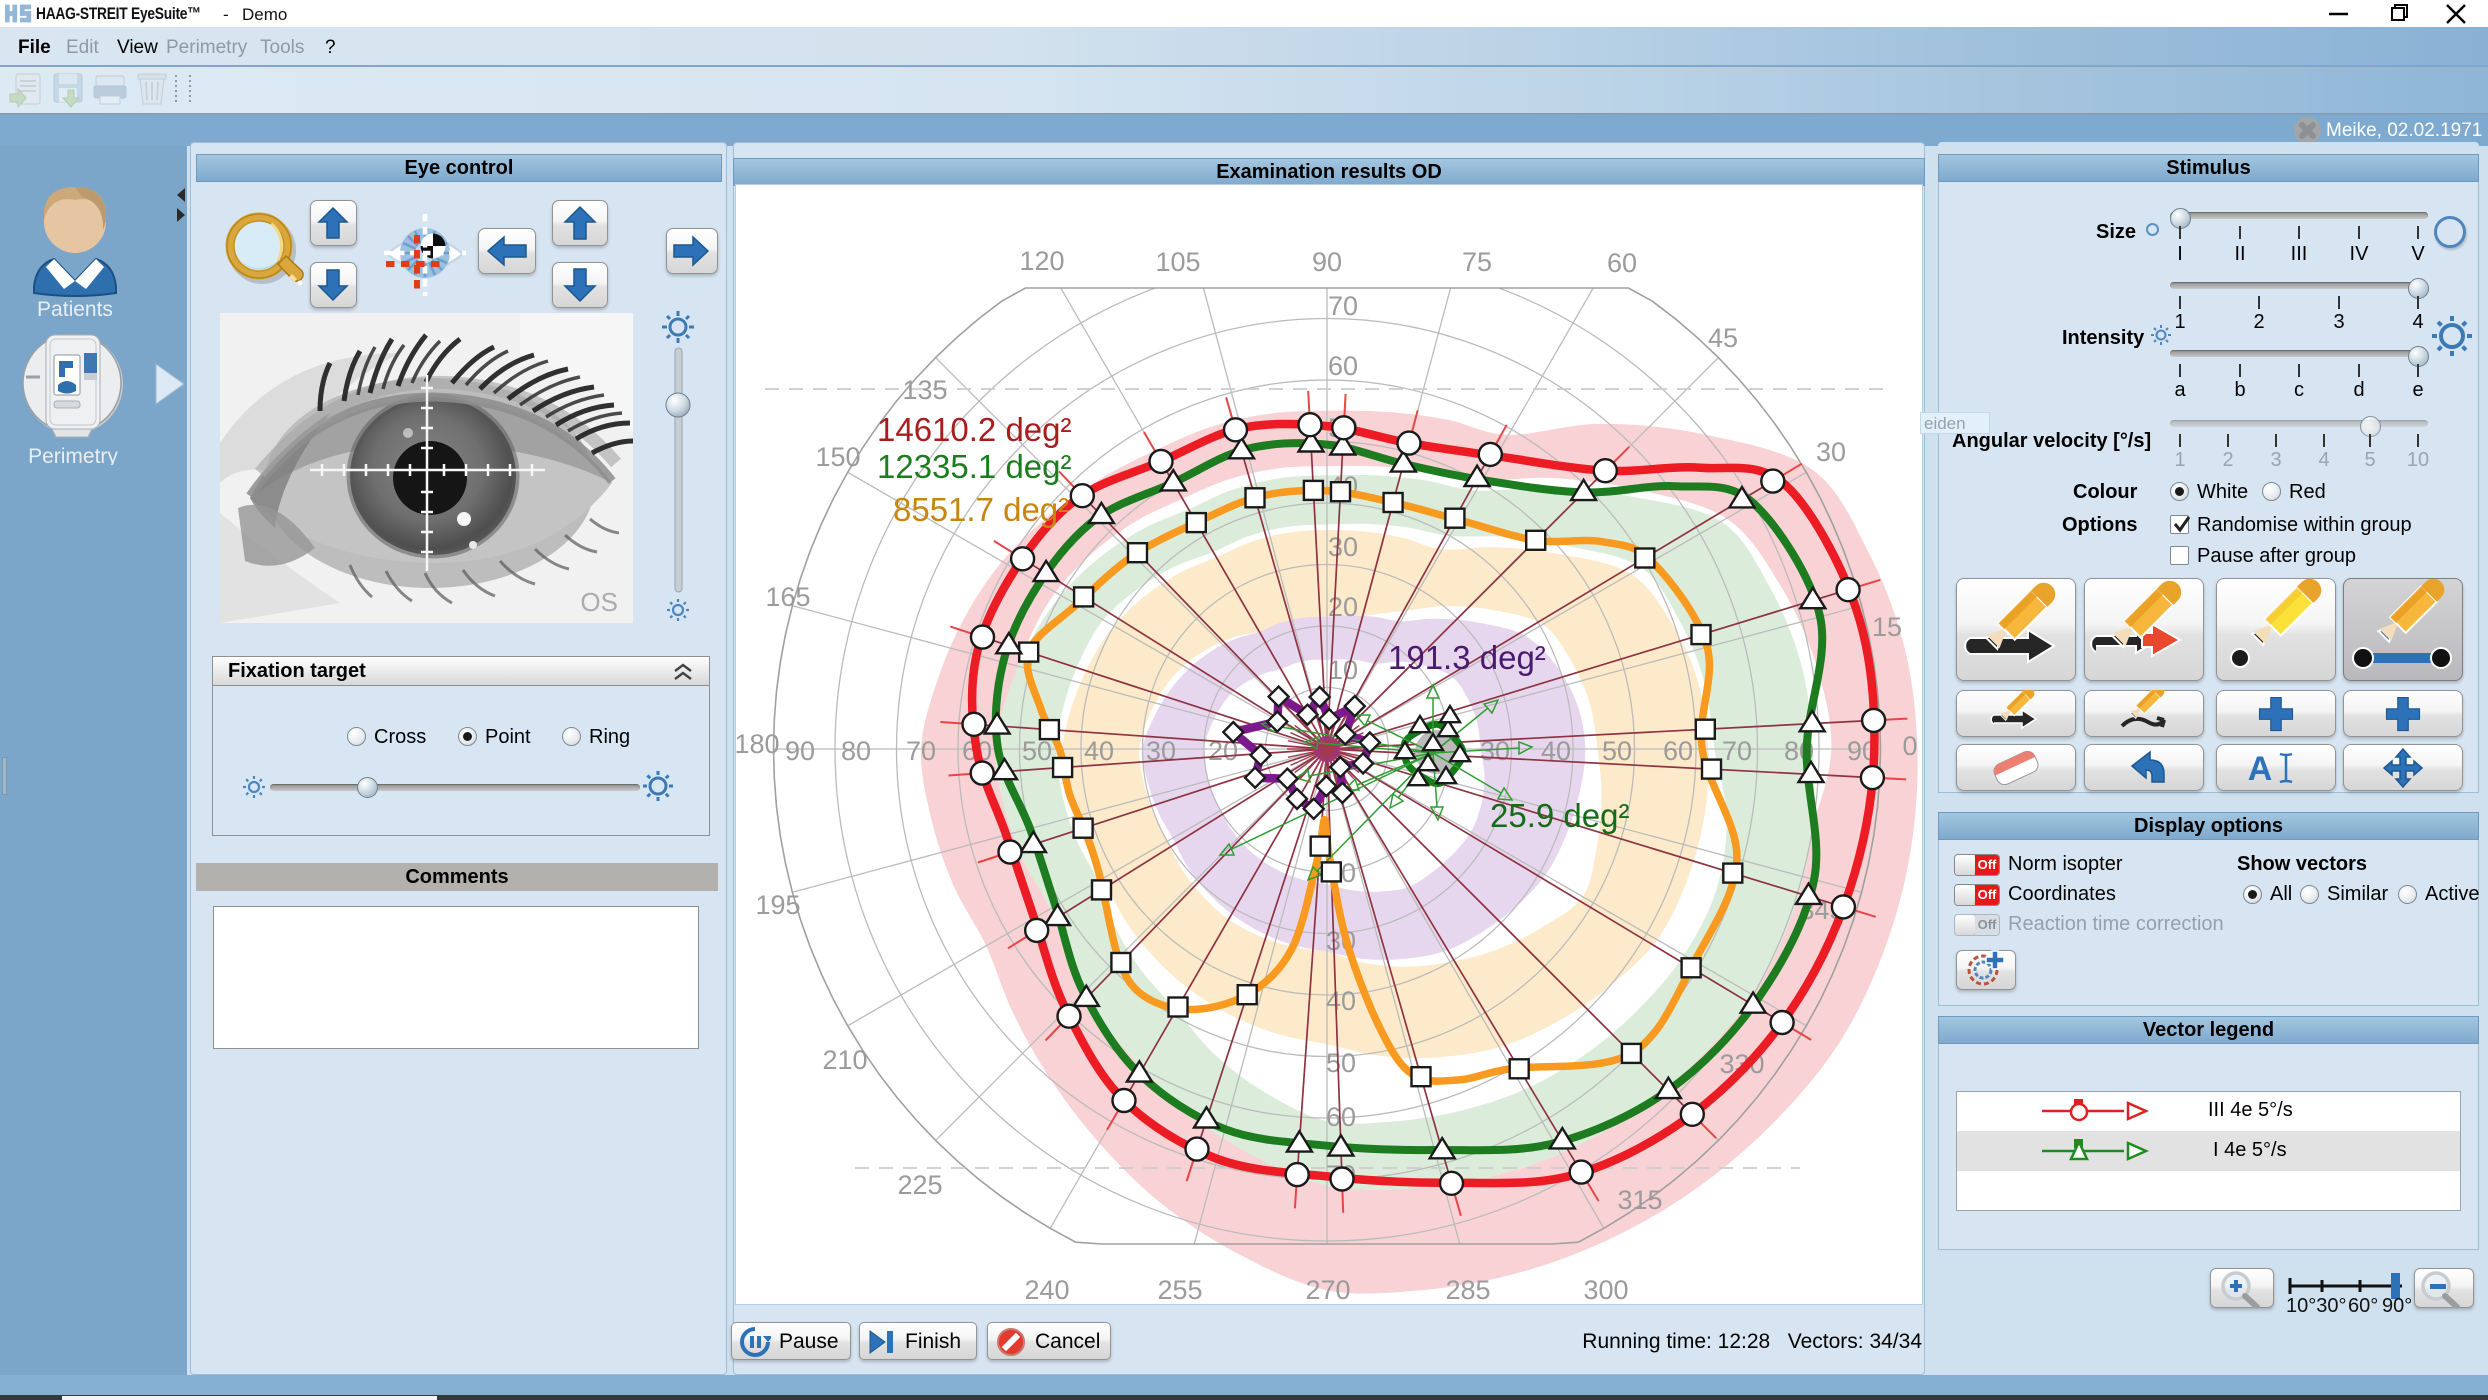 This screenshot has height=1400, width=2488. What do you see at coordinates (924, 390) in the screenshot?
I see `svg-text: 135` at bounding box center [924, 390].